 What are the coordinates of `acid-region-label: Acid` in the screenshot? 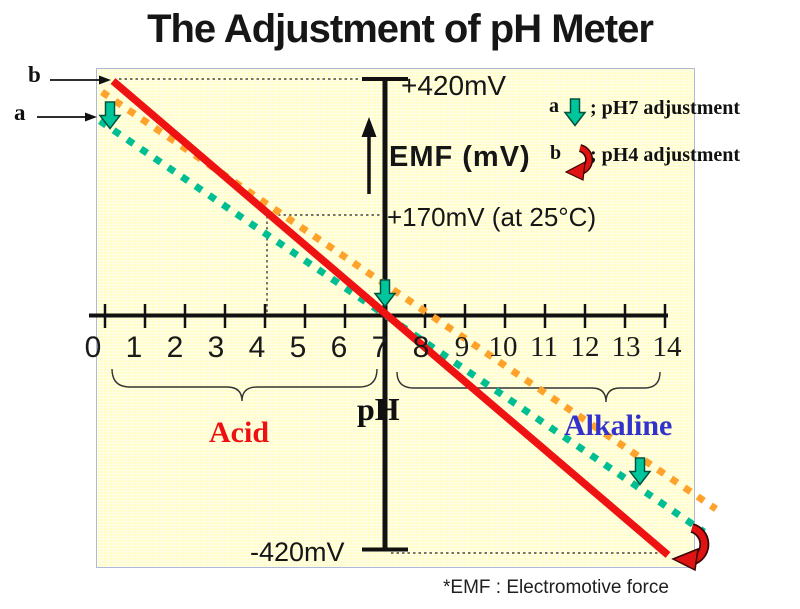 It's located at (239, 432).